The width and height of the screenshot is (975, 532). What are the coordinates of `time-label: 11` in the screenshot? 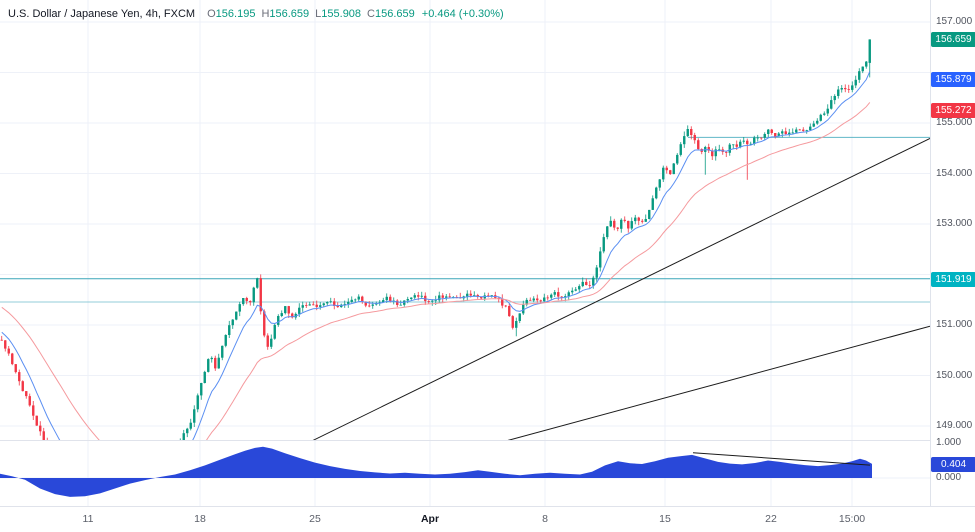 It's located at (88, 519).